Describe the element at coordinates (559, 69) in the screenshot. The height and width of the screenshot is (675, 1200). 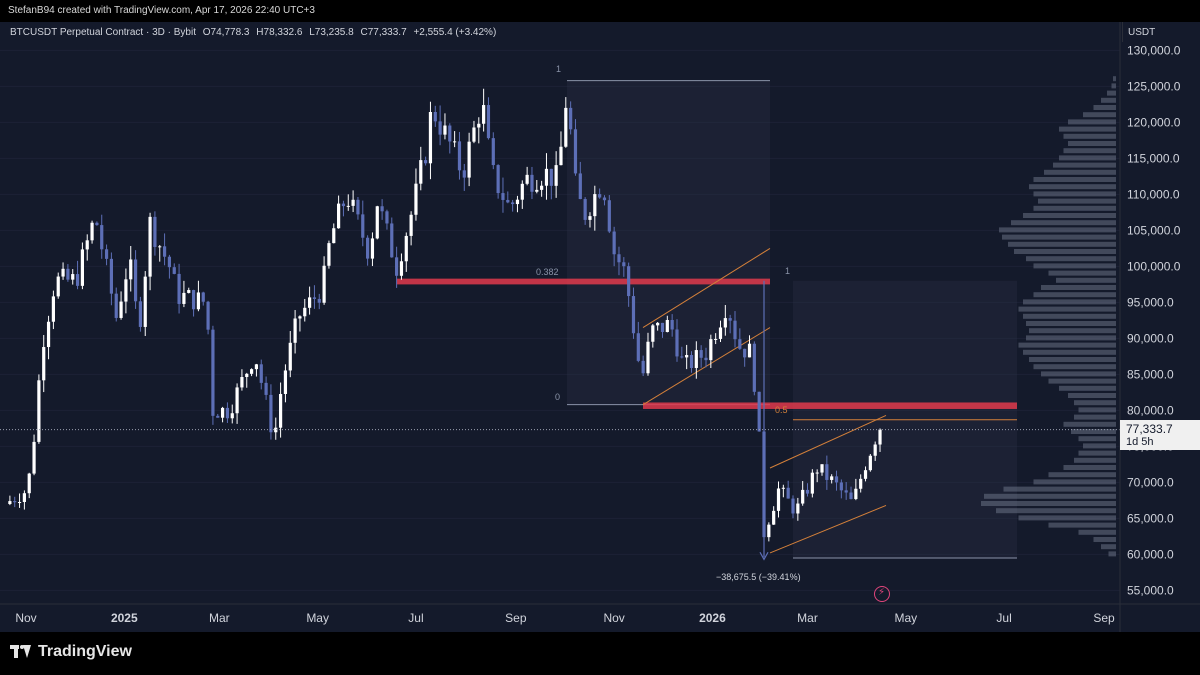
I see `fib-label-1: 1` at that location.